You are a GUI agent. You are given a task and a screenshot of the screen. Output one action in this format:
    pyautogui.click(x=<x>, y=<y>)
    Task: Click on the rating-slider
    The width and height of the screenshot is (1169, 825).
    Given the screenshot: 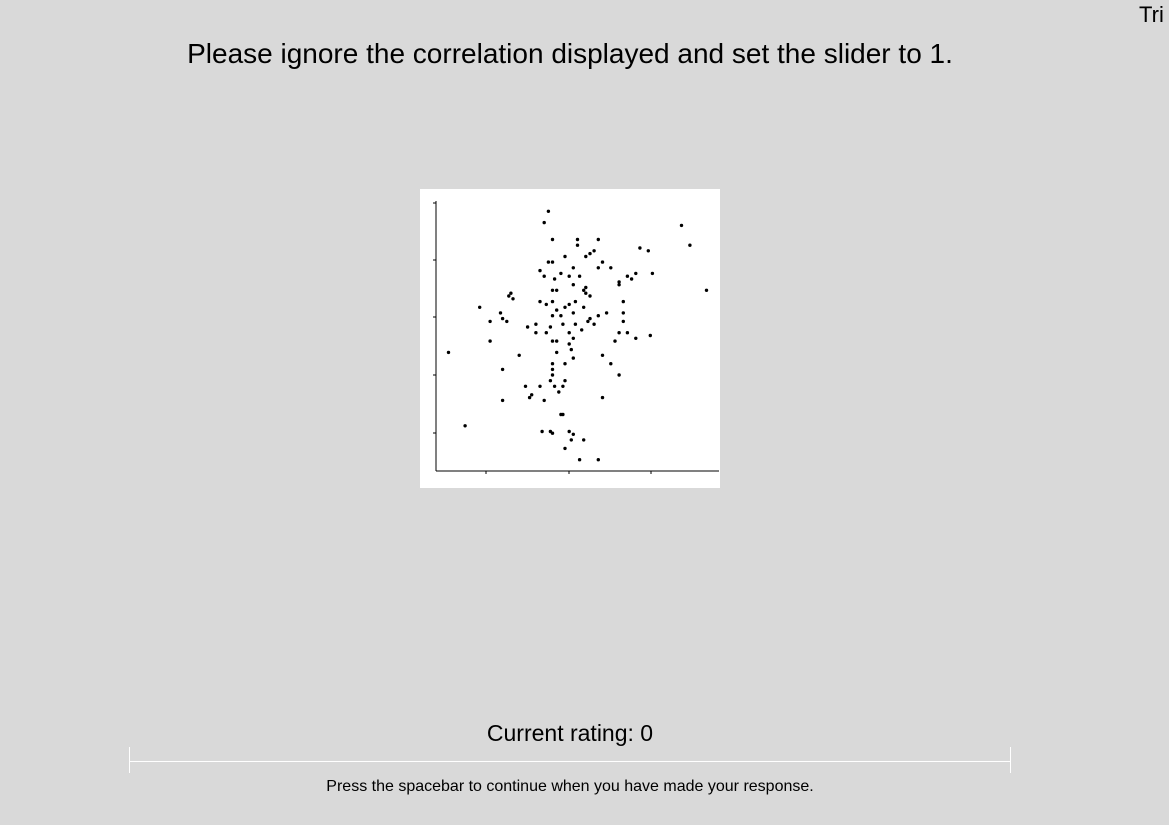 What is the action you would take?
    pyautogui.click(x=570, y=761)
    